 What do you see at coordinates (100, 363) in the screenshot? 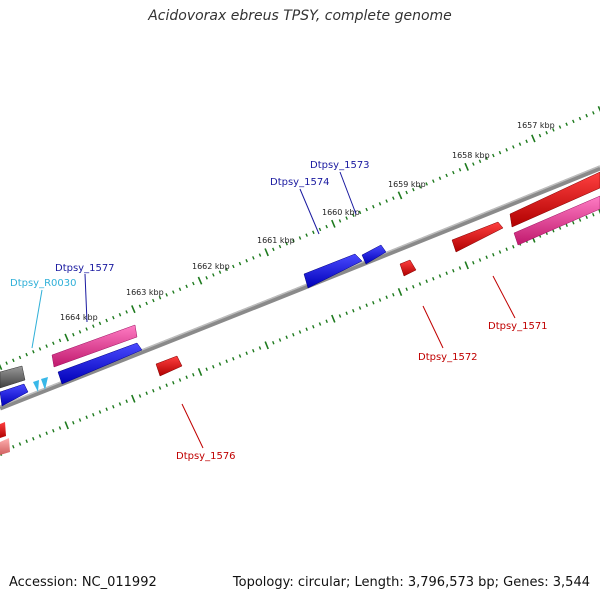
I see `gene-dtpsy-1576-blue` at bounding box center [100, 363].